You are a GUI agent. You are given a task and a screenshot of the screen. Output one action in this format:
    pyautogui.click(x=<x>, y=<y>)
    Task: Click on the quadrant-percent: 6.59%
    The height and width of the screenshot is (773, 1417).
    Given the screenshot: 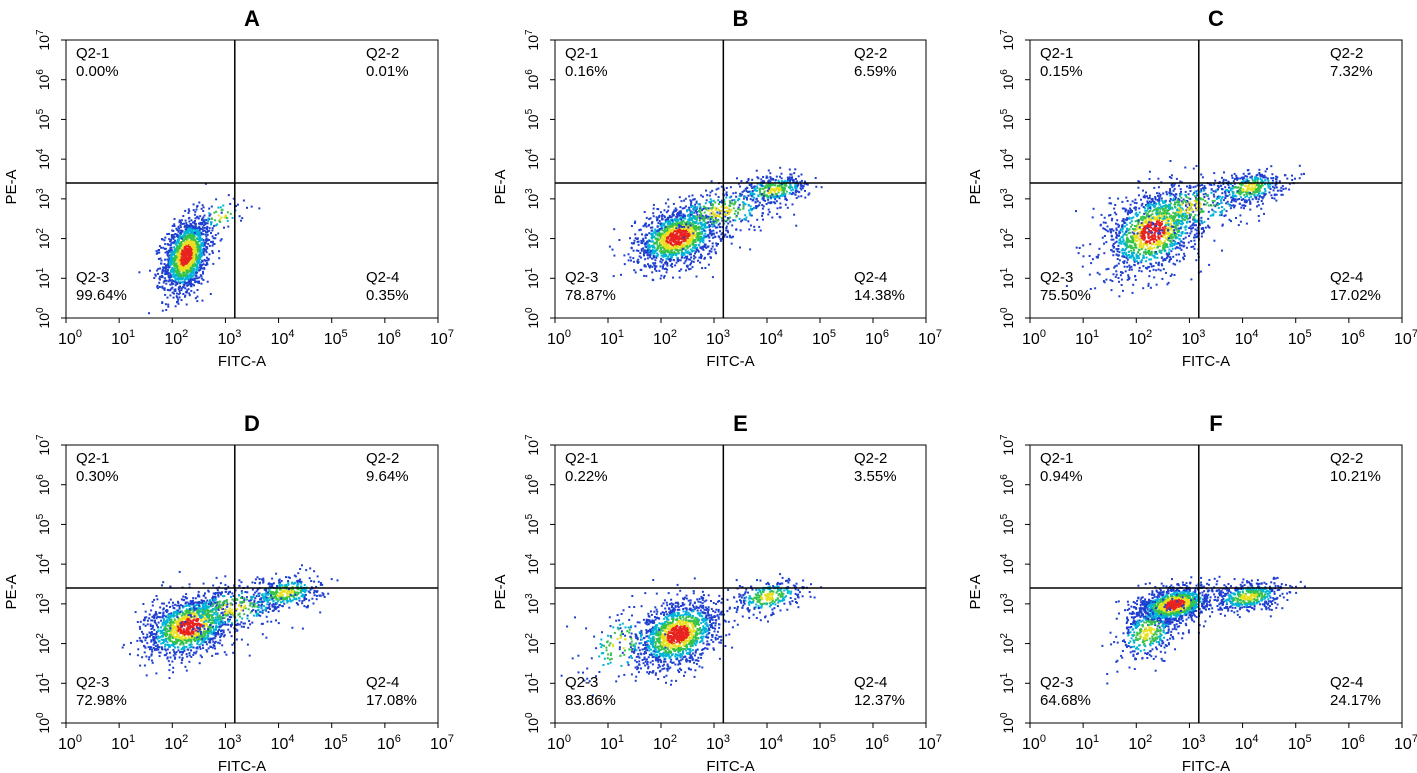 What is the action you would take?
    pyautogui.click(x=875, y=71)
    